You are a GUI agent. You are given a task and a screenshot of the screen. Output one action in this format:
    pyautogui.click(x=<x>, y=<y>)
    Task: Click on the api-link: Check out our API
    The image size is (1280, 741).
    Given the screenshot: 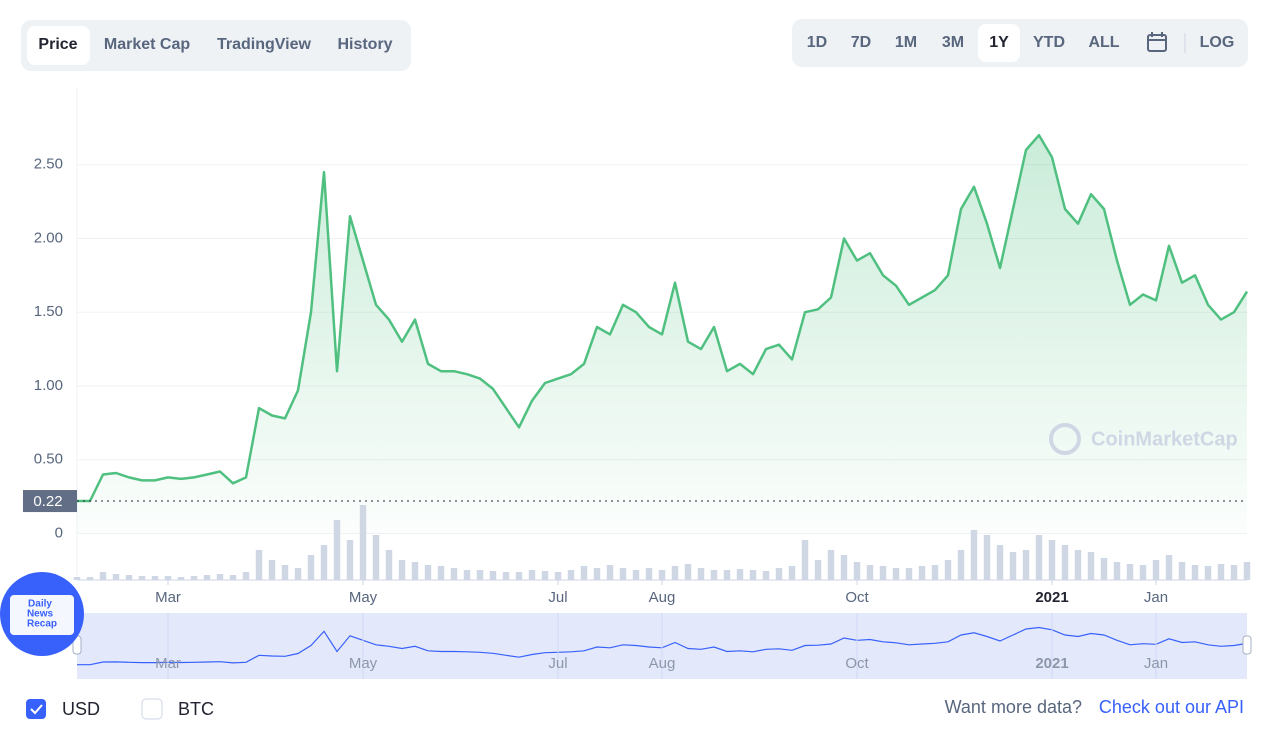 What is the action you would take?
    pyautogui.click(x=1171, y=707)
    